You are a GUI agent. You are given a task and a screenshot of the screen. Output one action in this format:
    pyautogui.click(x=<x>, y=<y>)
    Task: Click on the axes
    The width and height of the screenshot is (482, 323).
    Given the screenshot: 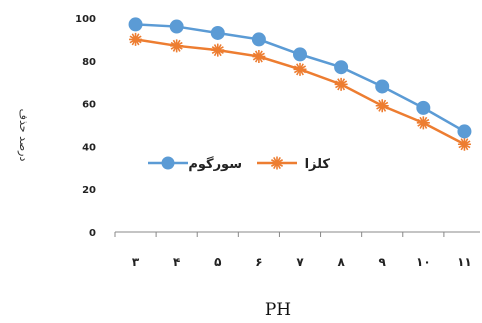 What is the action you would take?
    pyautogui.click(x=297, y=234)
    